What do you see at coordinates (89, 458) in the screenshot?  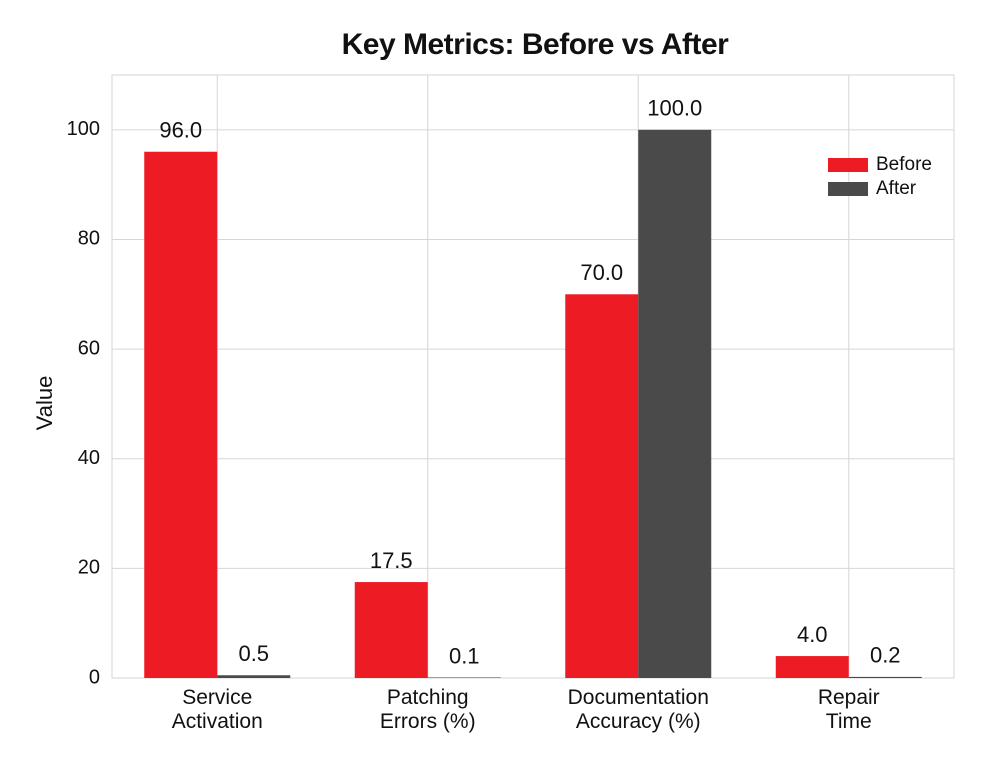 I see `y-tick-label: 40` at bounding box center [89, 458].